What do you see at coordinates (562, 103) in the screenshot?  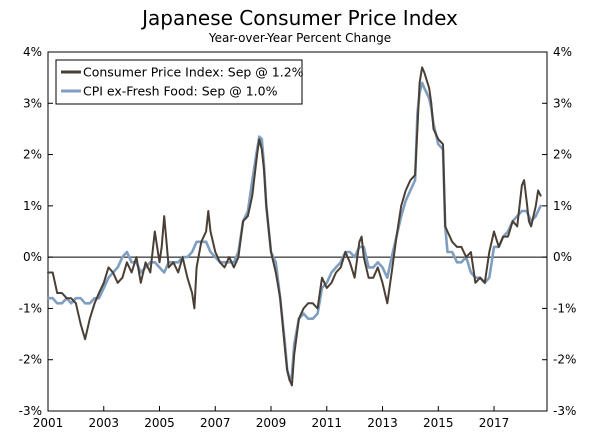 I see `y-tick-label-right: 3%` at bounding box center [562, 103].